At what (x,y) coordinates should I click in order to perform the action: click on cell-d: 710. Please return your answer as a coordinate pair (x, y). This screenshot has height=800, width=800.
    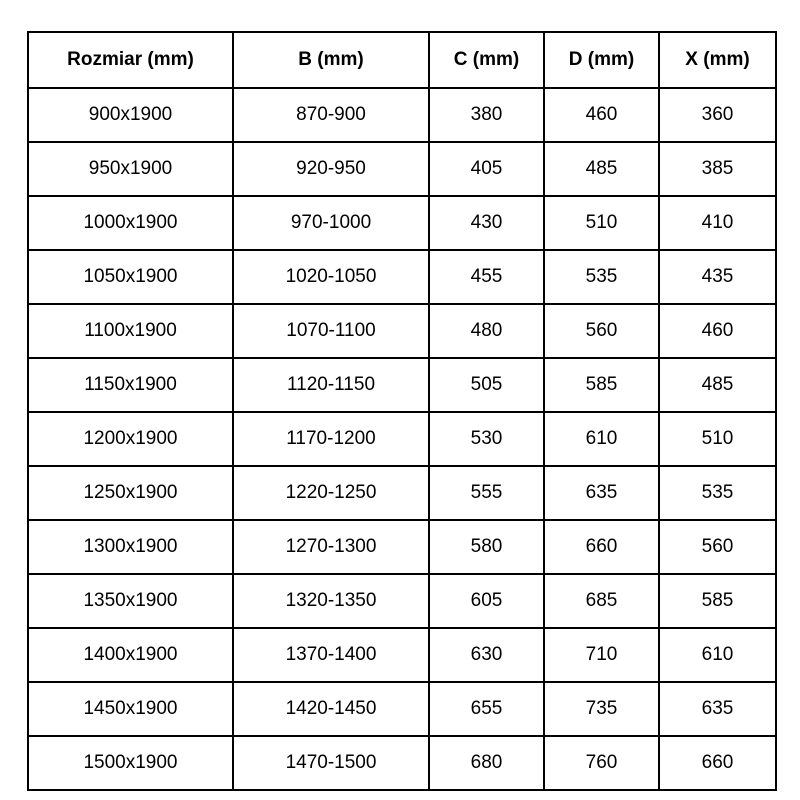
    Looking at the image, I should click on (601, 655).